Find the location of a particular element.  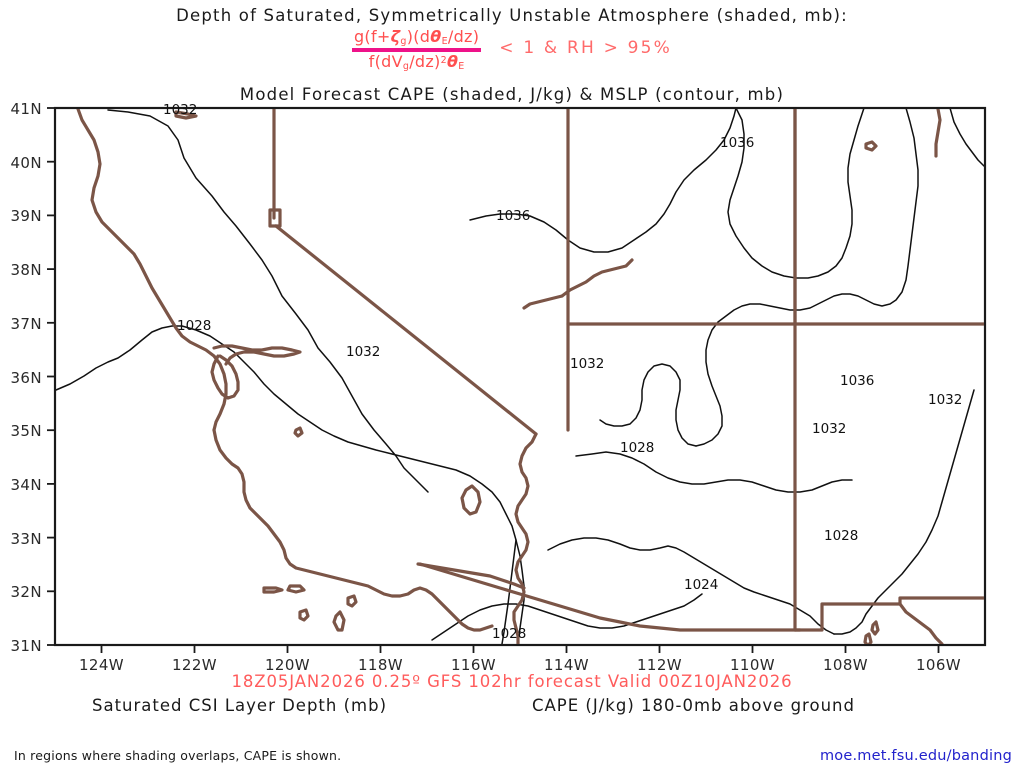

lon-tick-124w: 124W is located at coordinates (101, 665).